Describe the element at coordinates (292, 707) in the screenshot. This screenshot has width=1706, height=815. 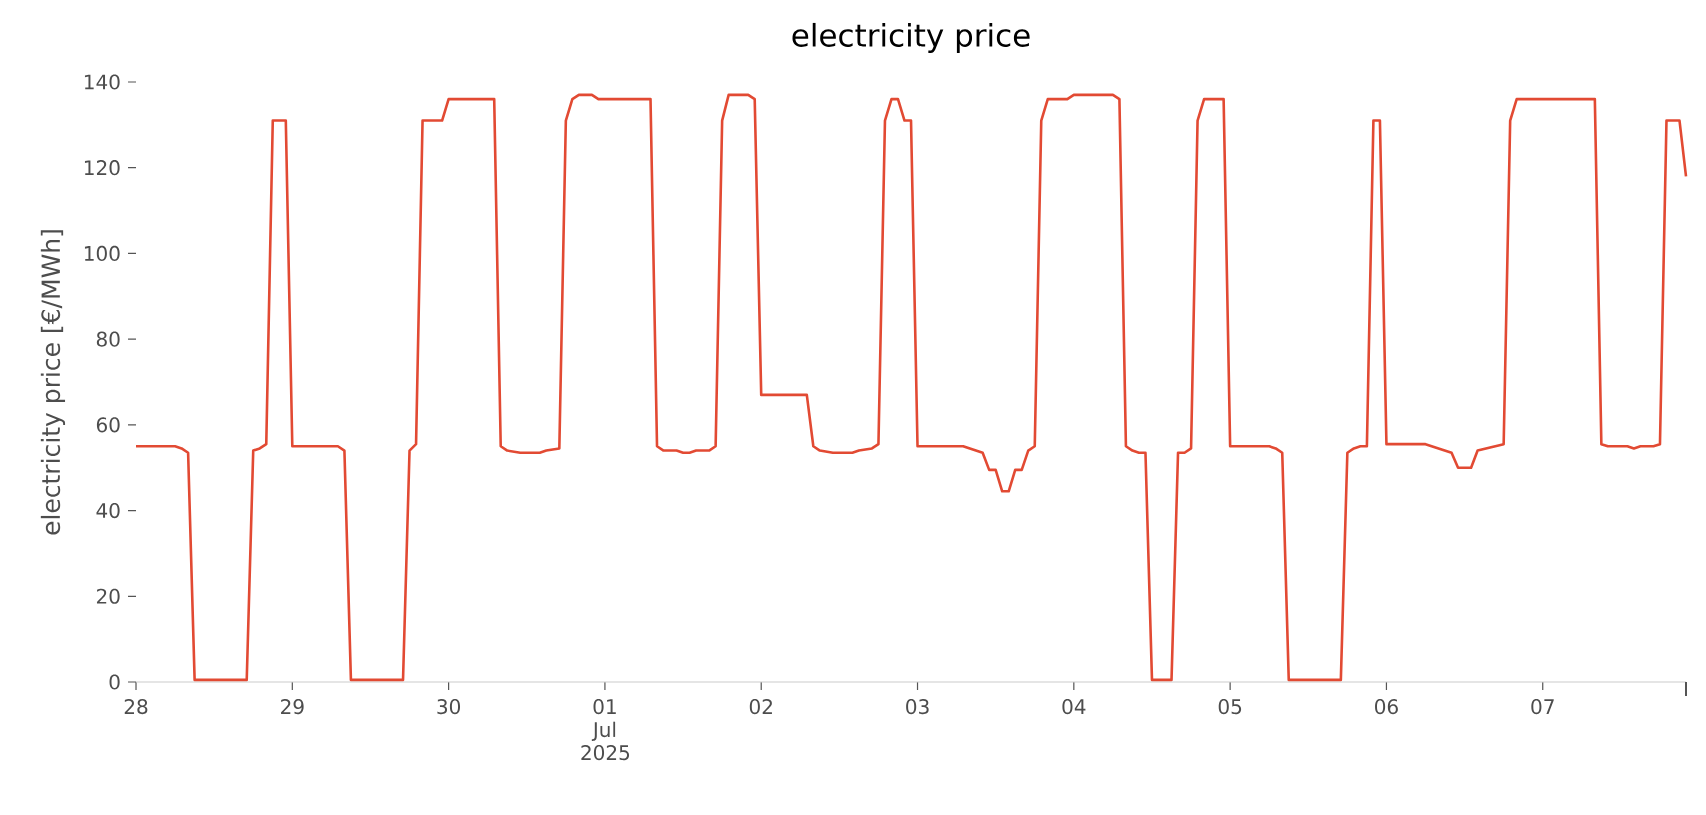
I see `x-tick-label: 29` at that location.